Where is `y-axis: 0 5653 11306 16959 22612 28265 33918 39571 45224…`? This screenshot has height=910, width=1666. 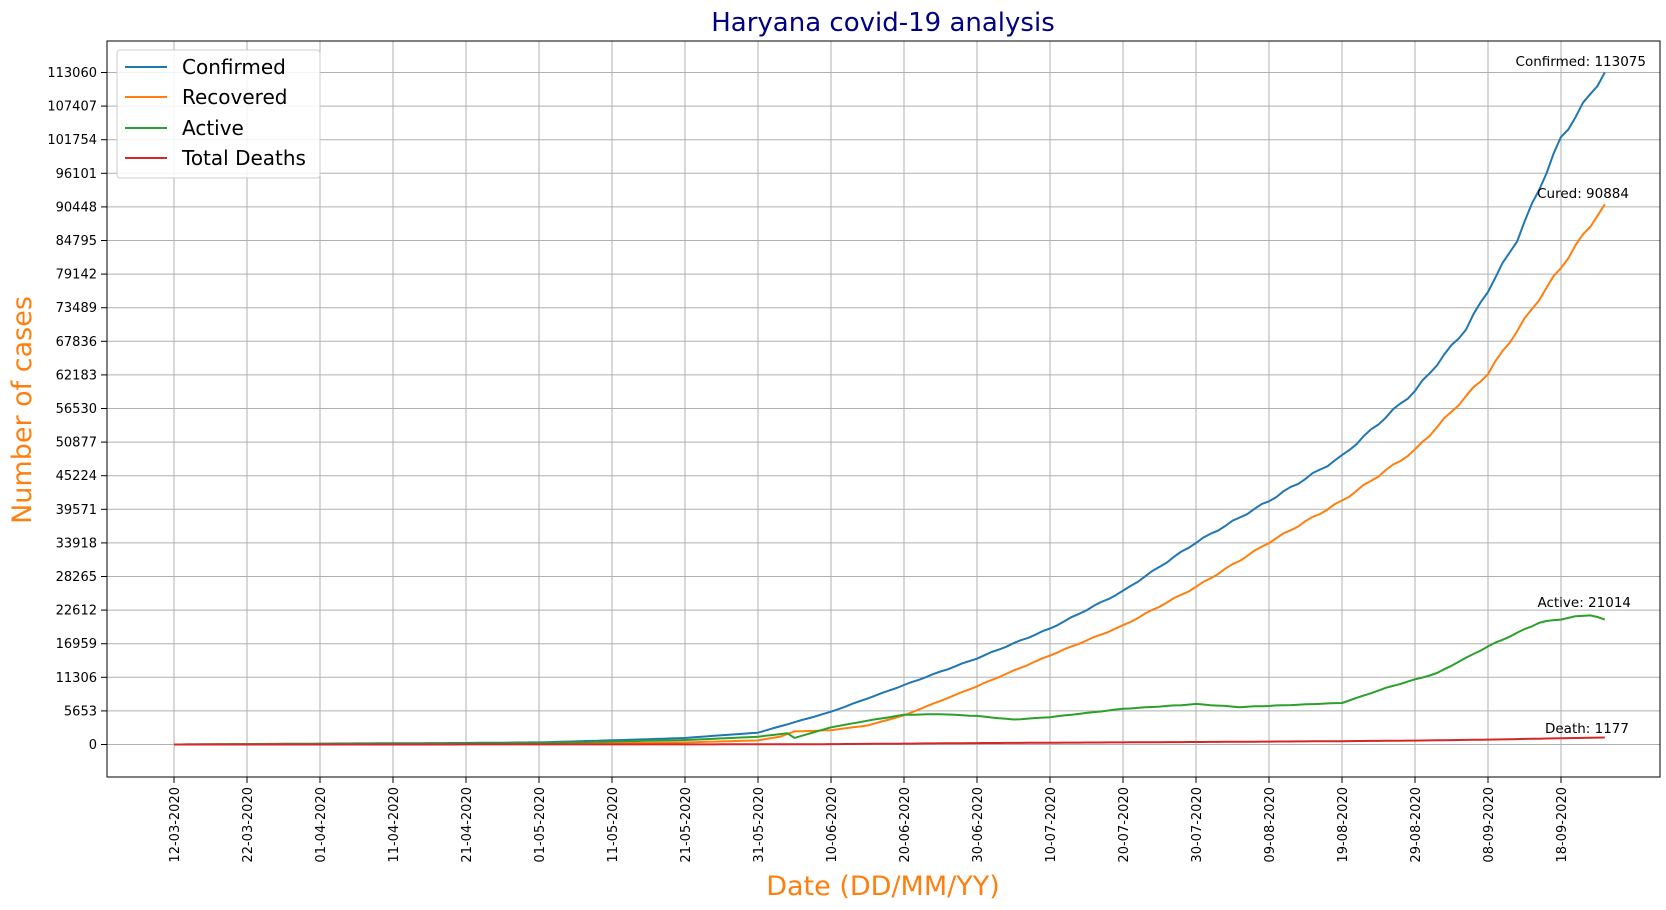
y-axis: 0 5653 11306 16959 22612 28265 33918 39571 45224… is located at coordinates (77, 409).